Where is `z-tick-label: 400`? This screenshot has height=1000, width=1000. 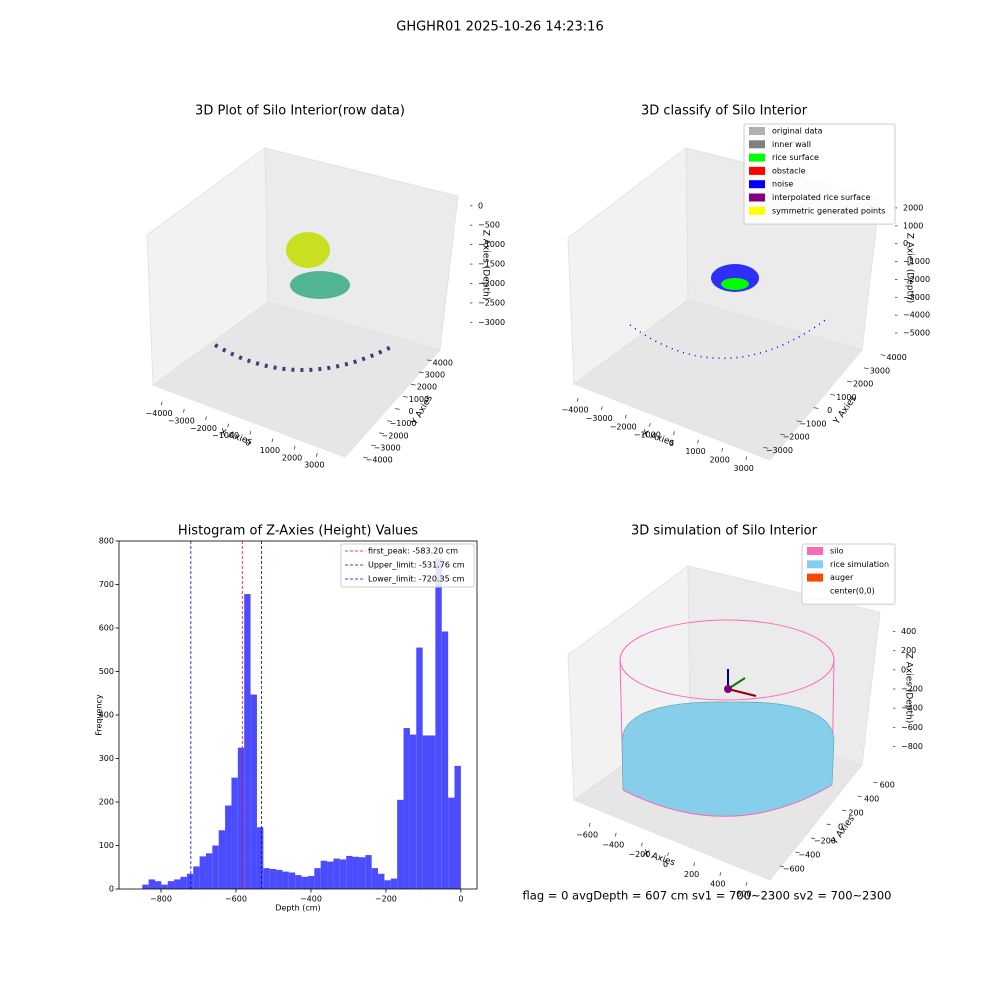
z-tick-label: 400 is located at coordinates (908, 631).